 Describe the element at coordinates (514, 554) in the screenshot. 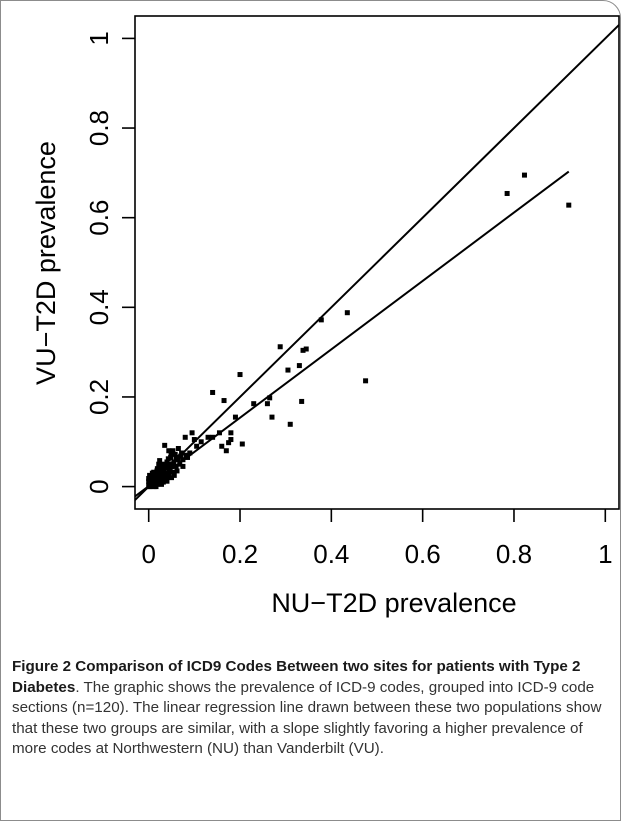

I see `x-tick-label: 0.8` at that location.